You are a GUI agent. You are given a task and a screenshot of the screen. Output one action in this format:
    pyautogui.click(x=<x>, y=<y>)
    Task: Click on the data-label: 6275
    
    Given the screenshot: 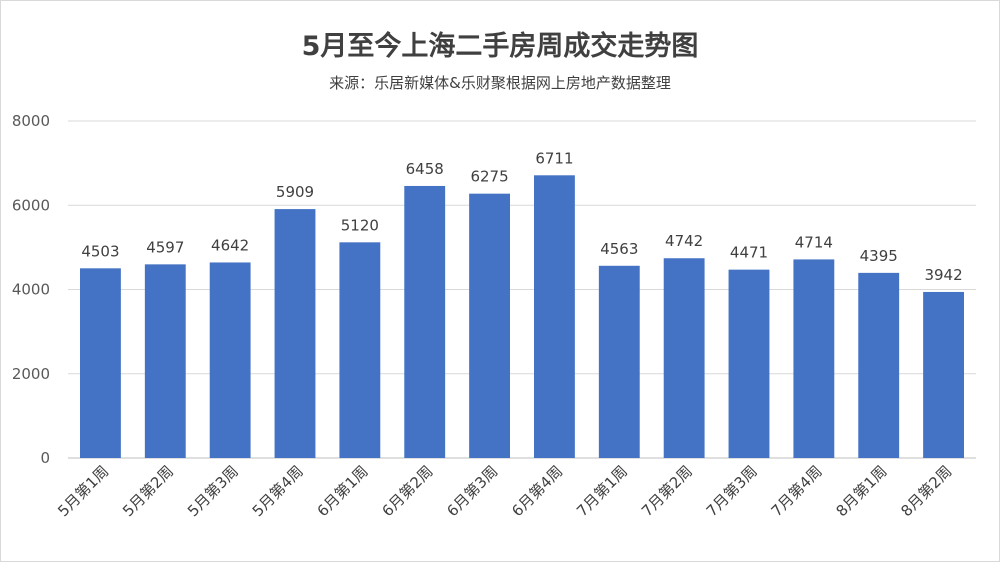 What is the action you would take?
    pyautogui.click(x=489, y=177)
    